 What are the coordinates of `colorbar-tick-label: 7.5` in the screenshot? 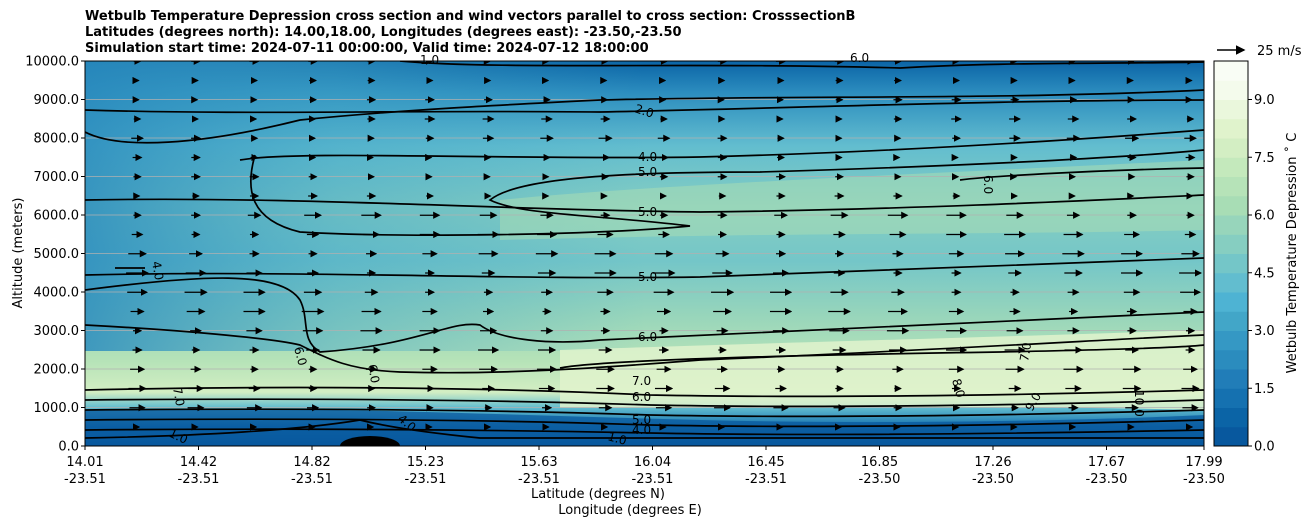 It's located at (1264, 158).